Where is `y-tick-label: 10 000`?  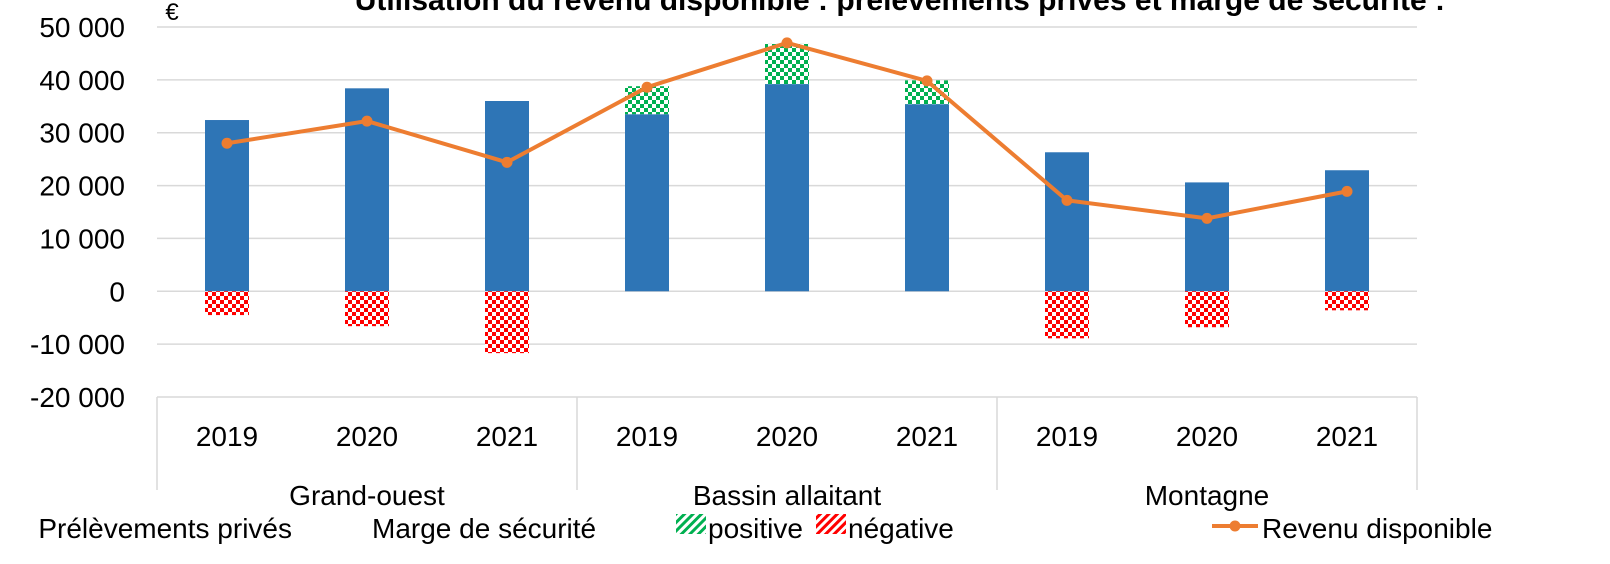
y-tick-label: 10 000 is located at coordinates (82, 238).